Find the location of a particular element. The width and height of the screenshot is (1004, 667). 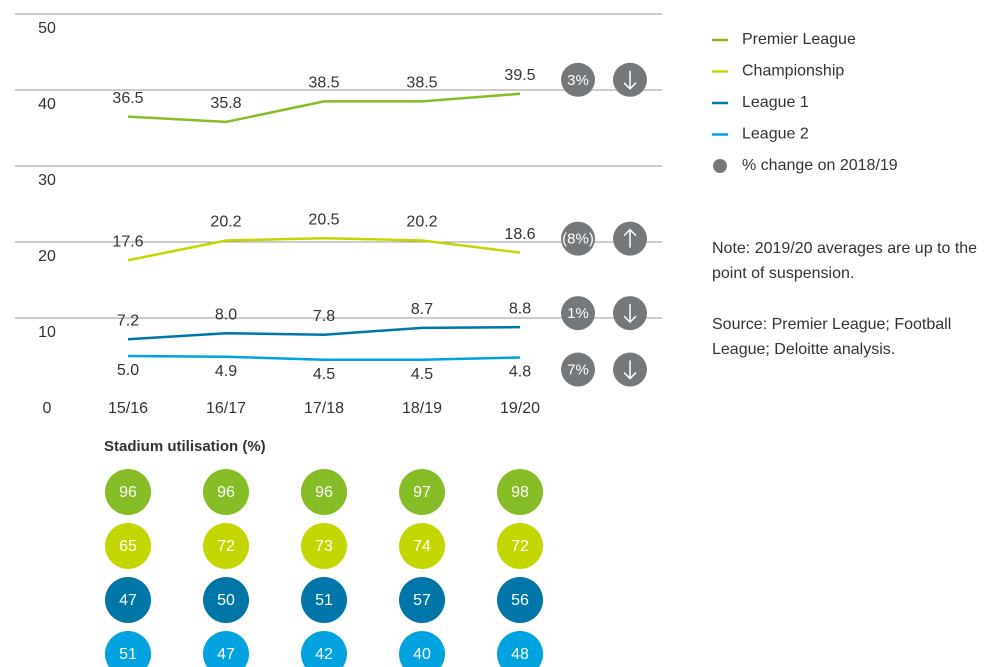

change-label: 7% is located at coordinates (578, 369).